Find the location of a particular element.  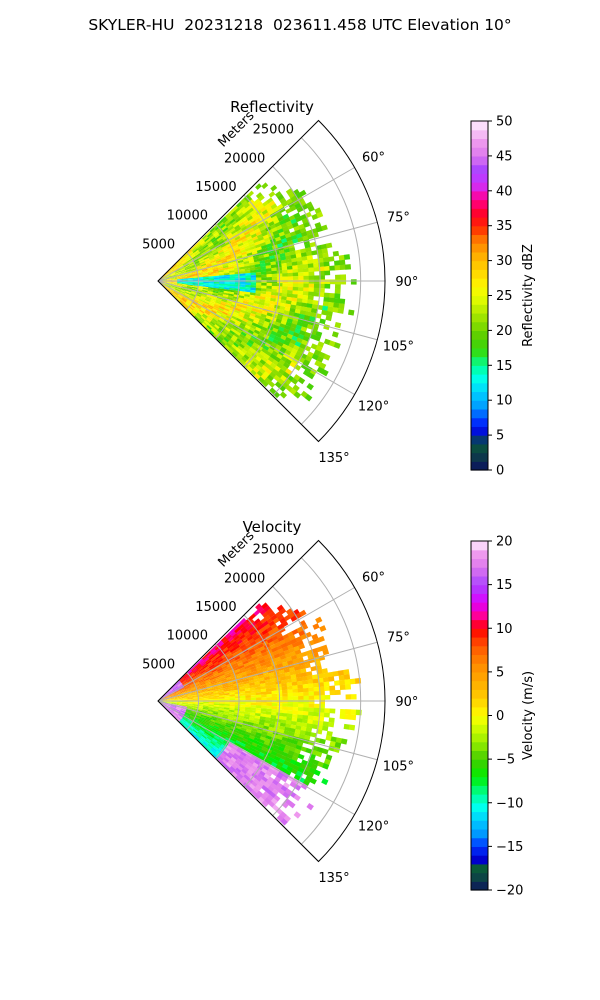

radial-axis-label: Meters is located at coordinates (237, 549).